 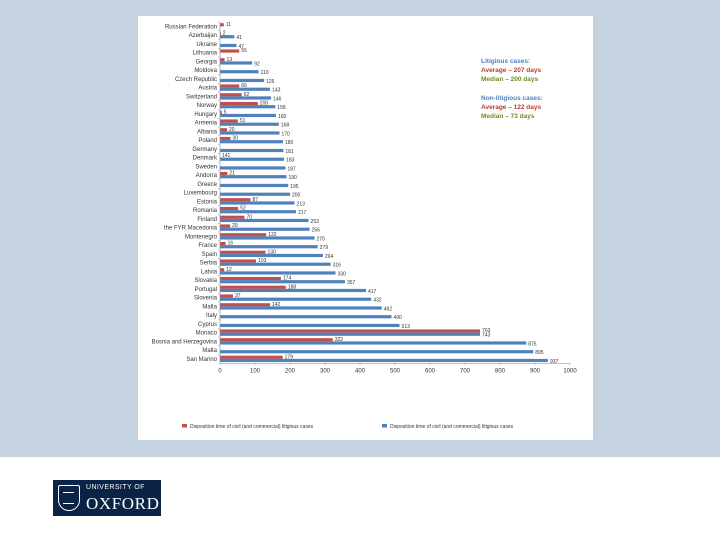 What do you see at coordinates (301, 204) in the screenshot?
I see `bar-value-label: 213` at bounding box center [301, 204].